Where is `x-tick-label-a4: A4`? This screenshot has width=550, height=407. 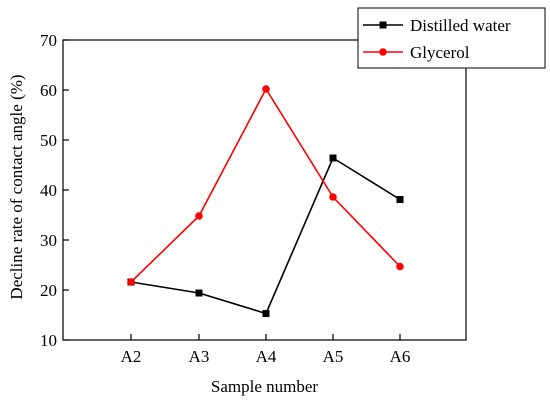 x-tick-label-a4: A4 is located at coordinates (266, 356).